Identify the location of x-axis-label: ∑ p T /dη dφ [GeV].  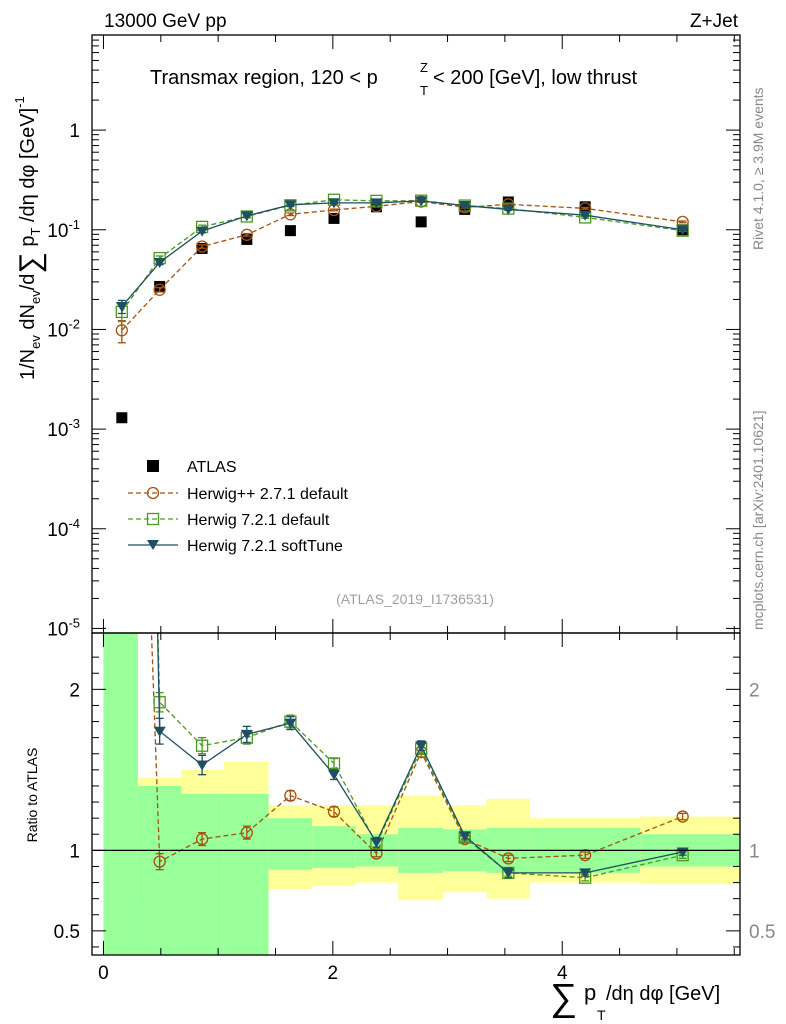
(635, 1000).